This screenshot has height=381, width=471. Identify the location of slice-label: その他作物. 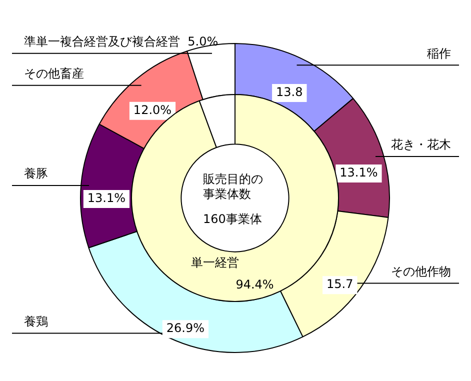
(421, 271).